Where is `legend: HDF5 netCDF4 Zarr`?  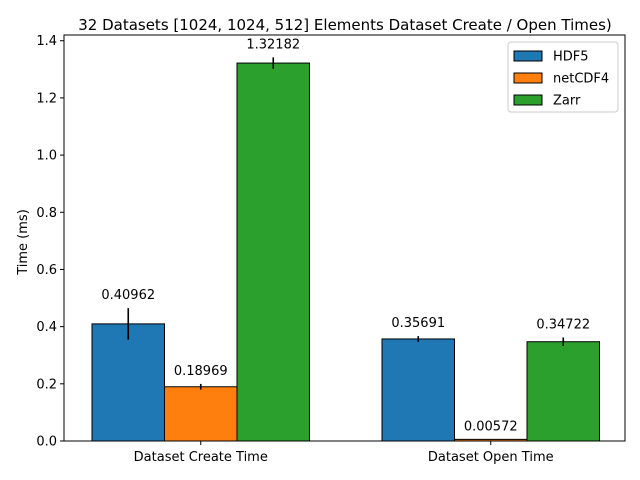
legend: HDF5 netCDF4 Zarr is located at coordinates (563, 77).